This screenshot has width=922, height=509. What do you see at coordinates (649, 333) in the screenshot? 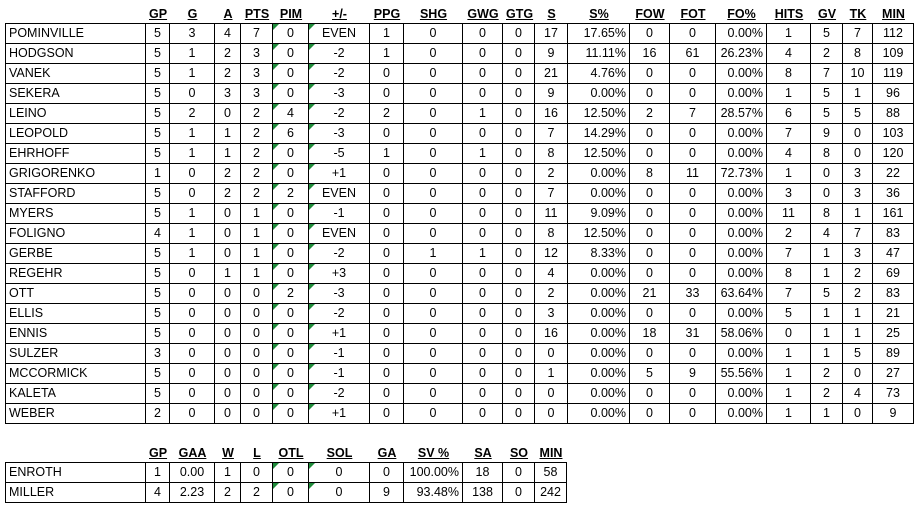
I see `stat-cell: 18` at bounding box center [649, 333].